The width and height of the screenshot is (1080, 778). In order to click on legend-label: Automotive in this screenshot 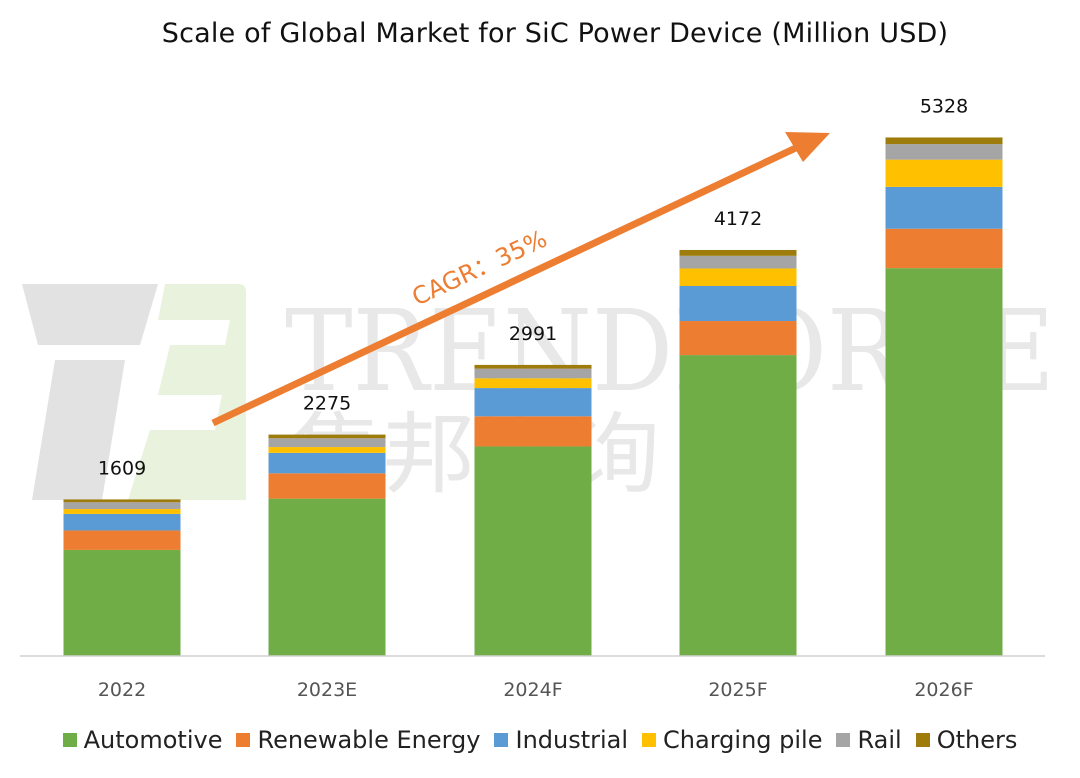, I will do `click(153, 740)`.